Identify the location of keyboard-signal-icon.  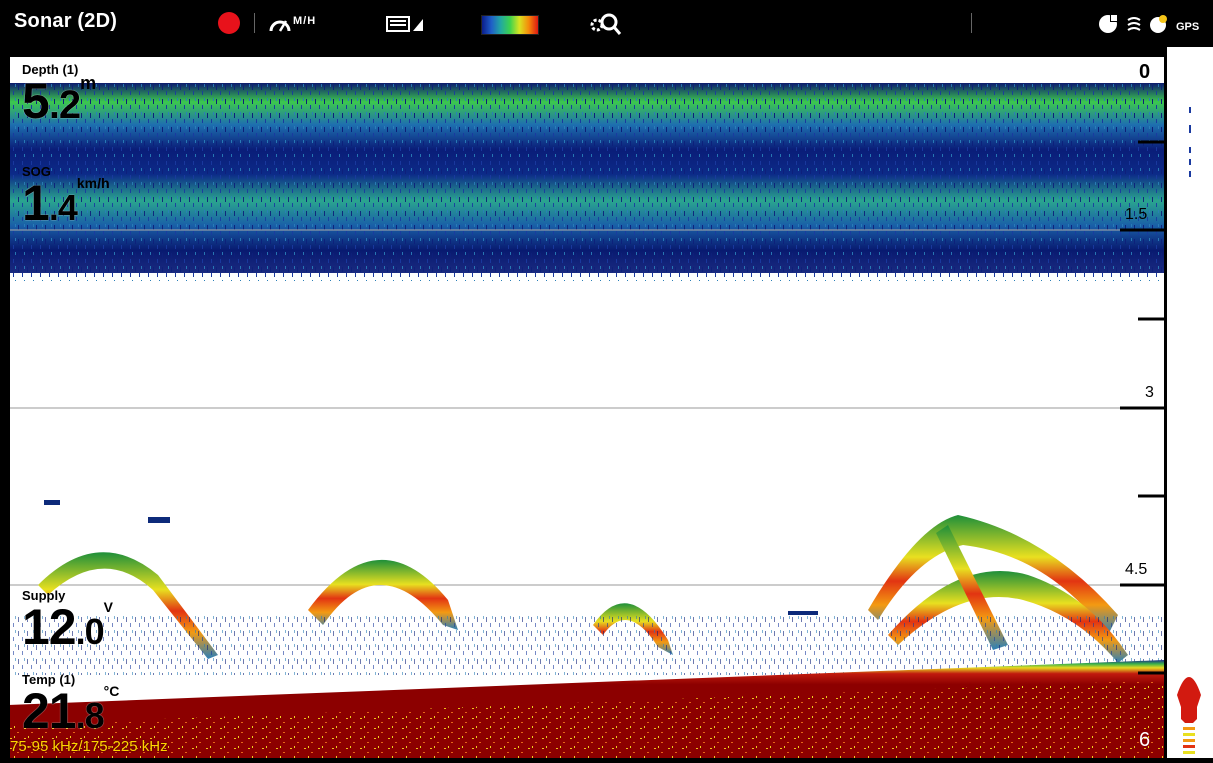
(406, 24).